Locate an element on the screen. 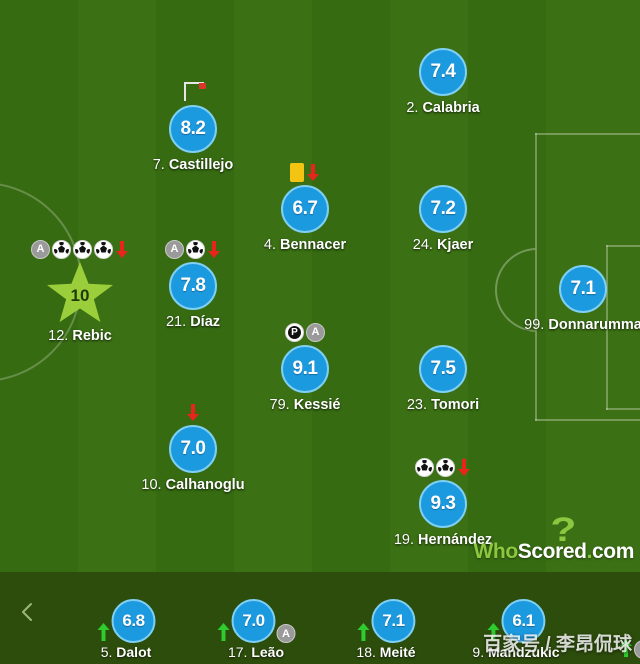 Image resolution: width=640 pixels, height=664 pixels. player-kessie: P A 9.1 79. Kessié is located at coordinates (305, 367).